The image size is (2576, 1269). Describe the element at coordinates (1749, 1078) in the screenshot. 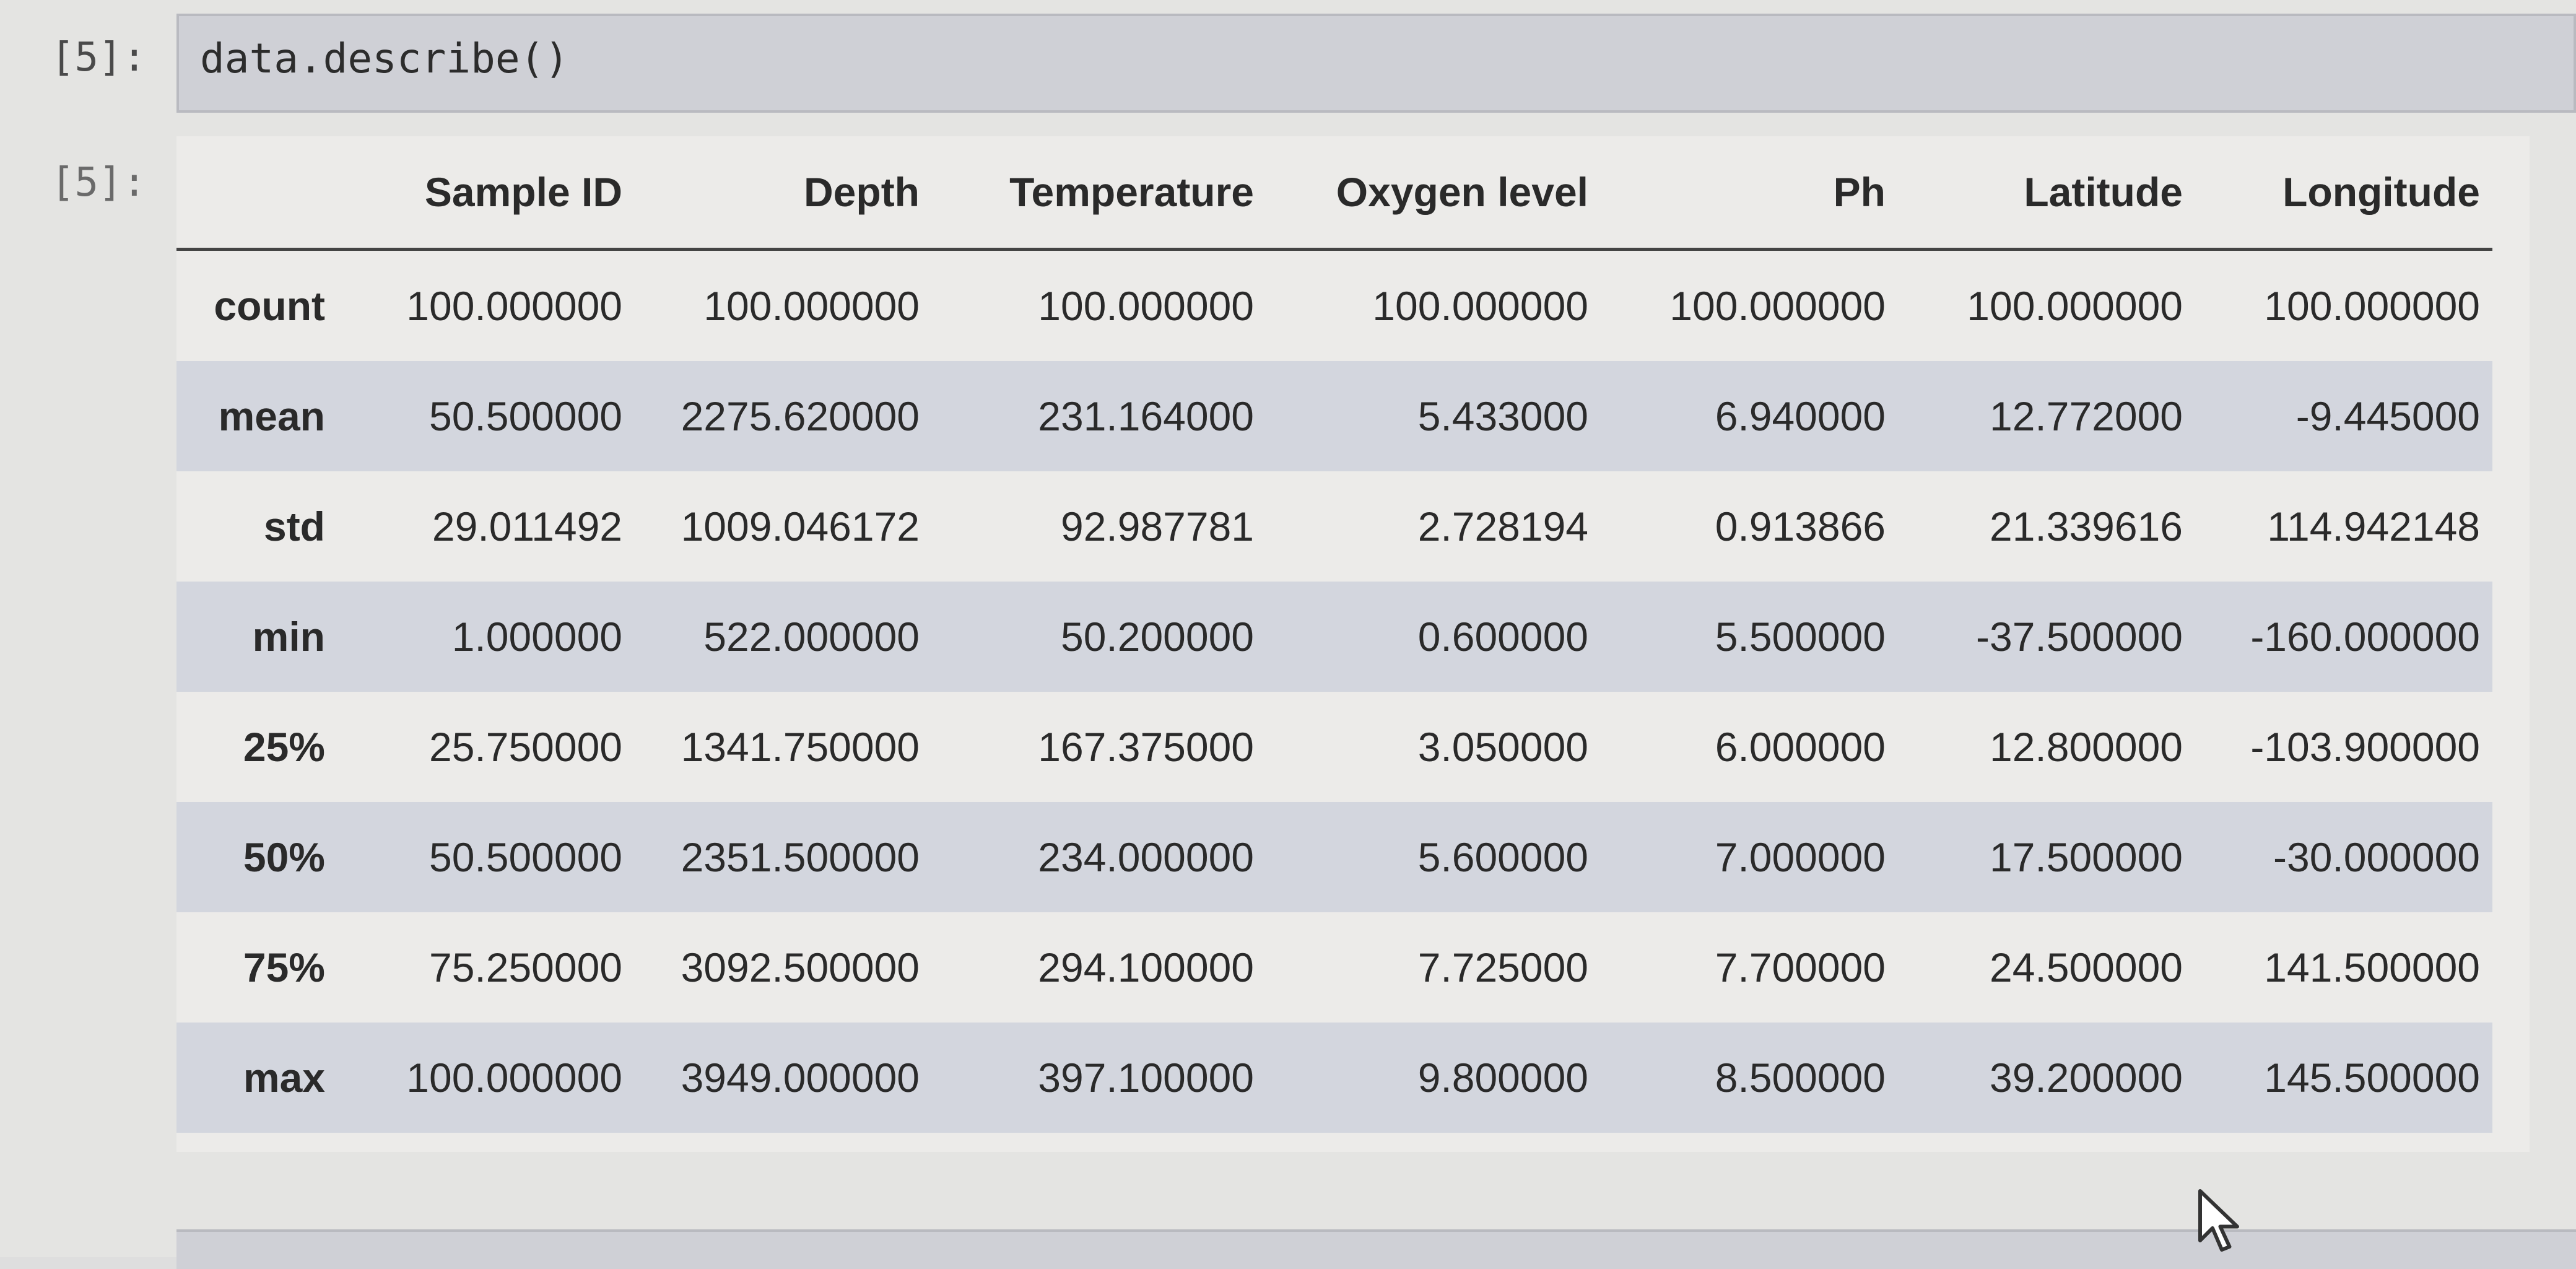

I see `table-cell: 8.500000` at that location.